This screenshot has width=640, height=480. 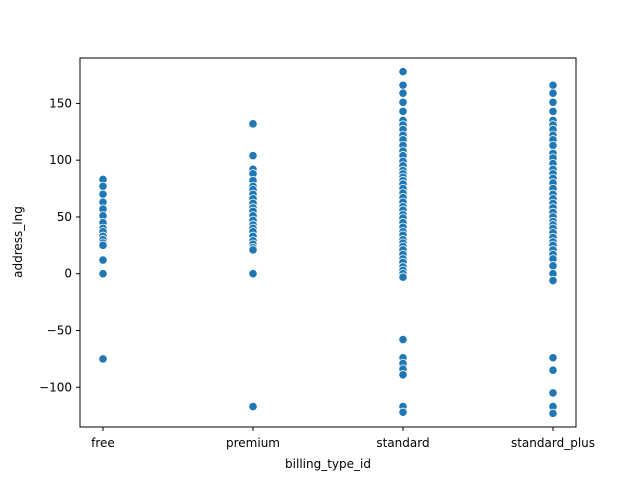 What do you see at coordinates (253, 443) in the screenshot?
I see `x-tick-label: premium` at bounding box center [253, 443].